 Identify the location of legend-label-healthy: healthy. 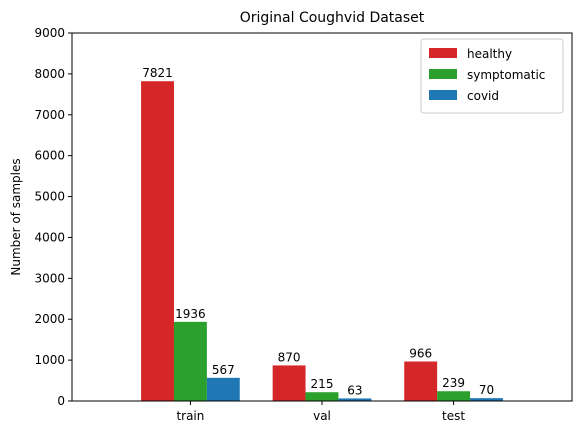
(489, 54).